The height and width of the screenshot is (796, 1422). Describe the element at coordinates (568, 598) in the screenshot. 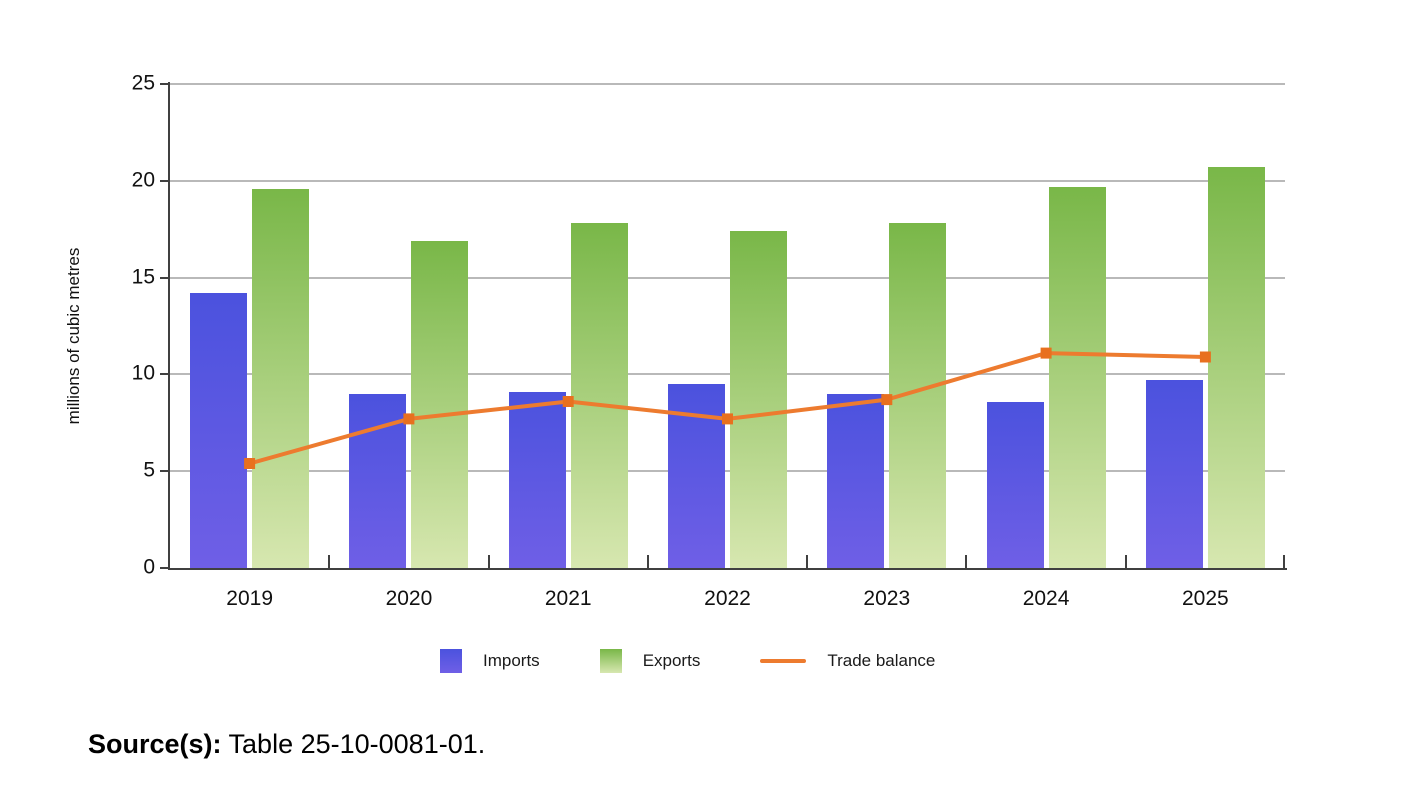

I see `x-tick-label: 2021` at that location.